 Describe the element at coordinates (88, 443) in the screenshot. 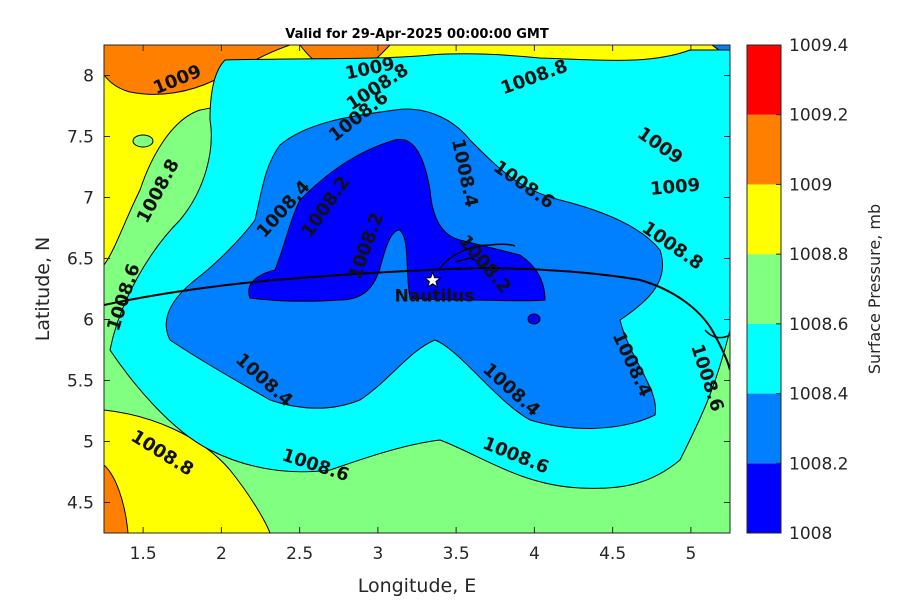

I see `y-tick-label: 5` at that location.